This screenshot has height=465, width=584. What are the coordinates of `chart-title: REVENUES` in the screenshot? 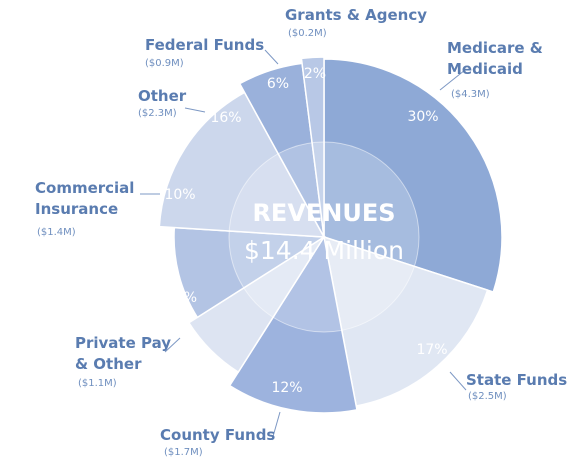 It's located at (323, 213).